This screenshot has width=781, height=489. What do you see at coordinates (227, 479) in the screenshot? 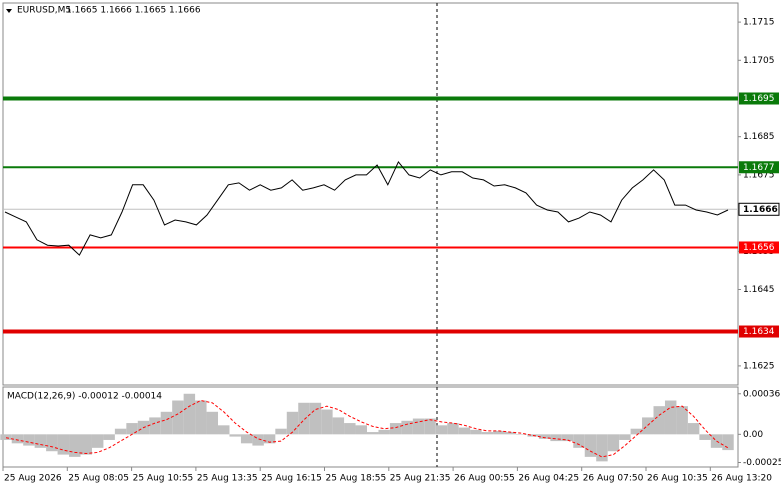
I see `x-tick-label: 25 Aug 13:35` at bounding box center [227, 479].